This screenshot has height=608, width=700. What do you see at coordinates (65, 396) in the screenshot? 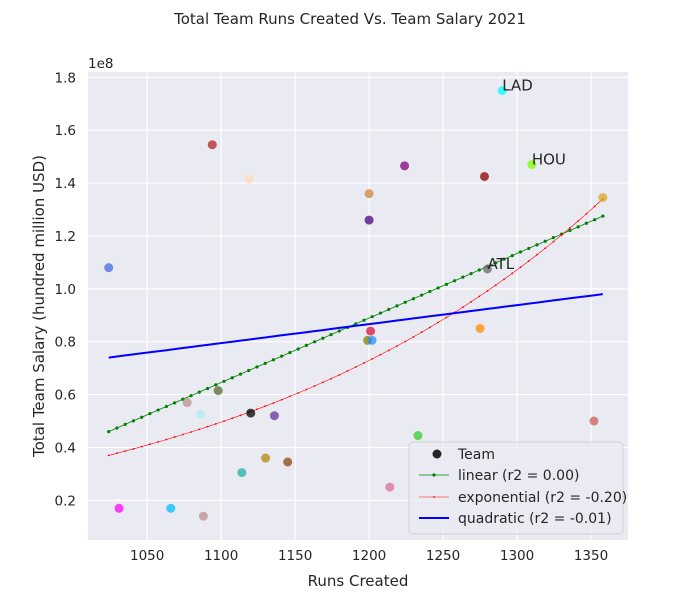
I see `y-tick-label: 0.6` at bounding box center [65, 396].